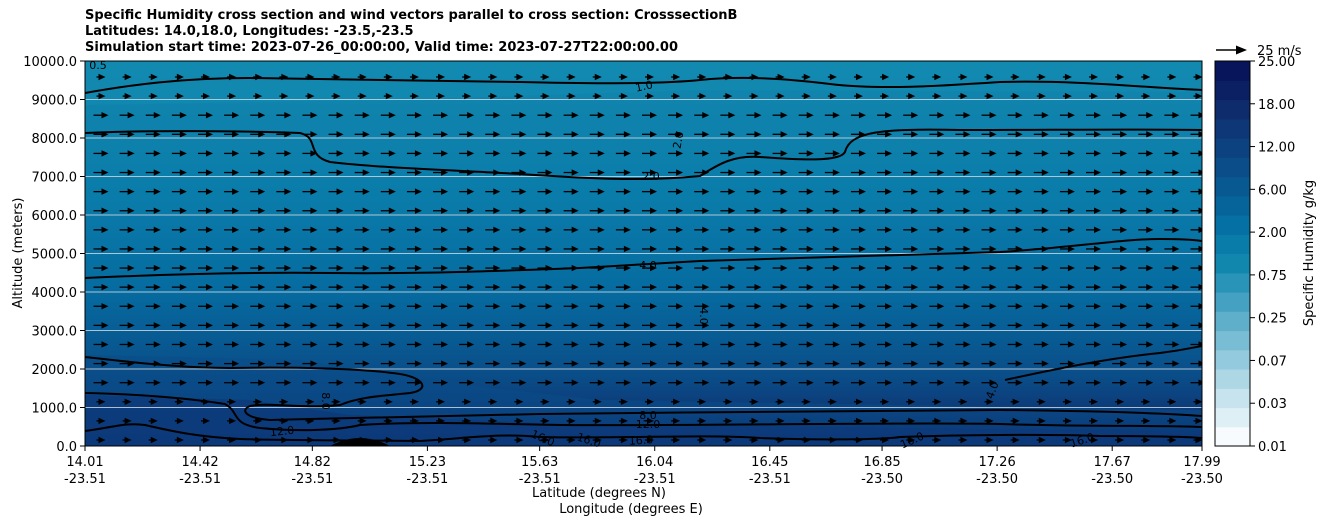 This screenshot has height=526, width=1326. What do you see at coordinates (199, 462) in the screenshot?
I see `x-tick-label-latitude: 14.42` at bounding box center [199, 462].